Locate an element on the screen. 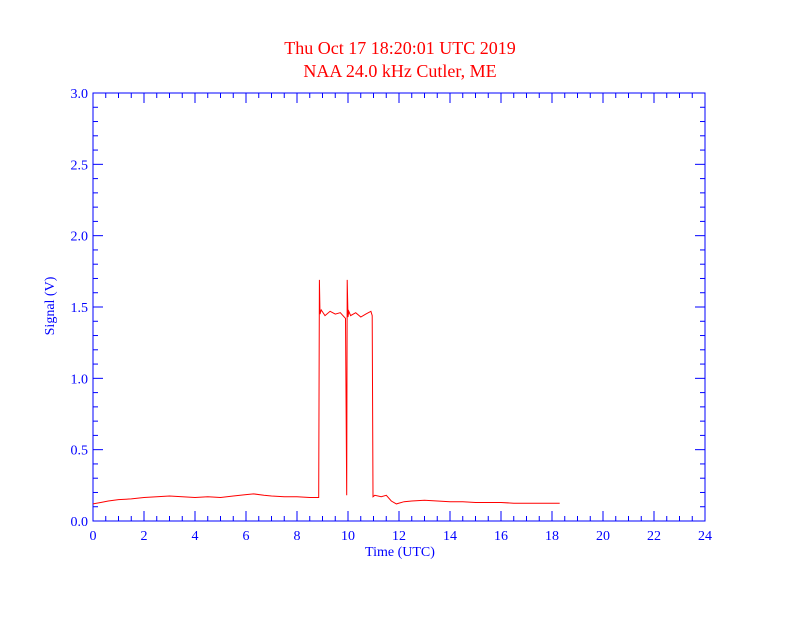 Image resolution: width=792 pixels, height=617 pixels. x-tick-label: 14 is located at coordinates (450, 536).